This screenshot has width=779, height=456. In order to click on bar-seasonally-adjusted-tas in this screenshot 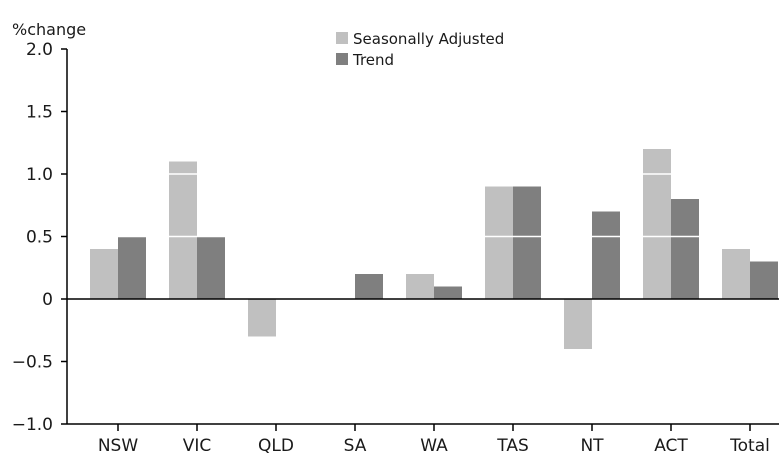, I will do `click(499, 242)`.